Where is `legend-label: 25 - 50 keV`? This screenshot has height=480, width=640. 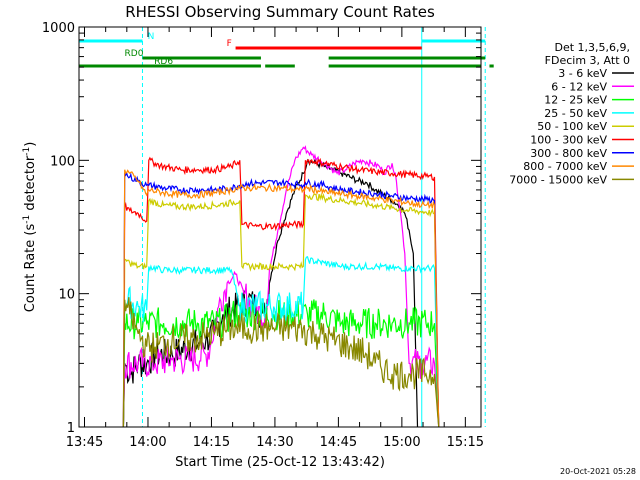 legend-label: 25 - 50 keV is located at coordinates (575, 113).